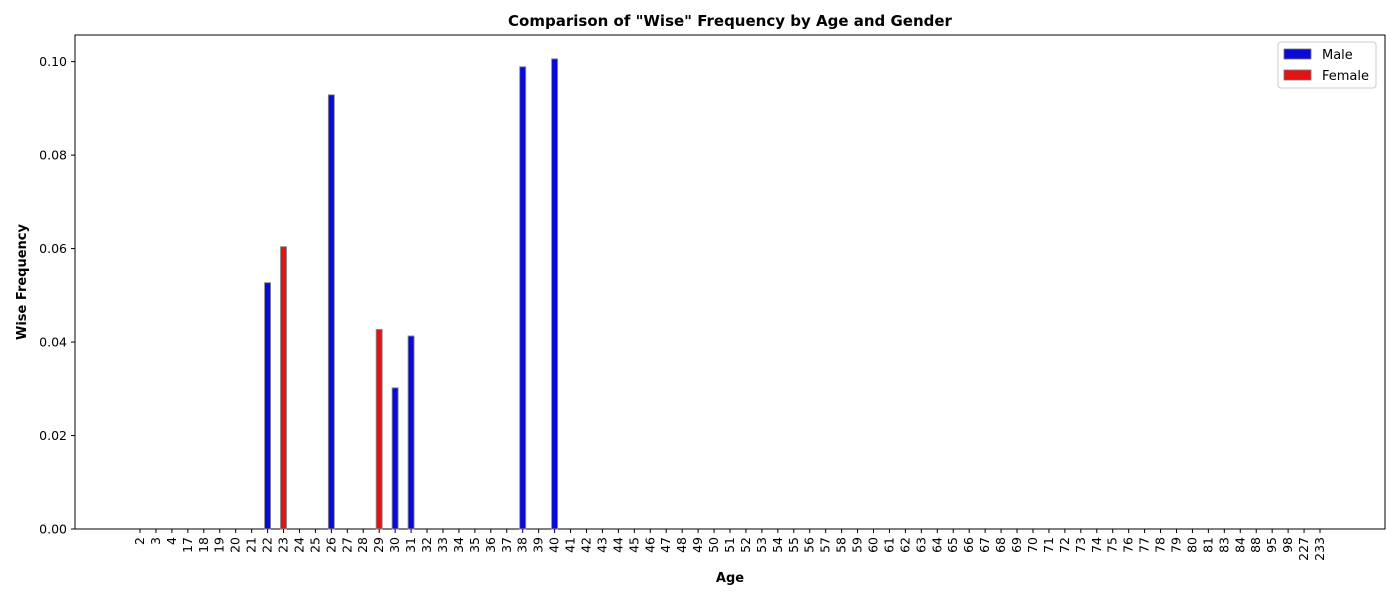  I want to click on x-tick-label: 73, so click(1080, 545).